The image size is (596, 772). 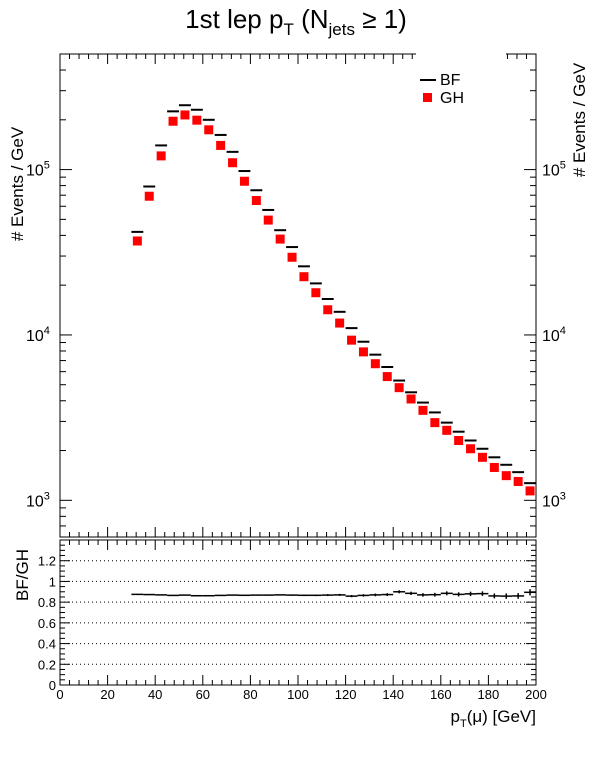 What do you see at coordinates (493, 718) in the screenshot?
I see `x-axis-label: pT(μ) [GeV]` at bounding box center [493, 718].